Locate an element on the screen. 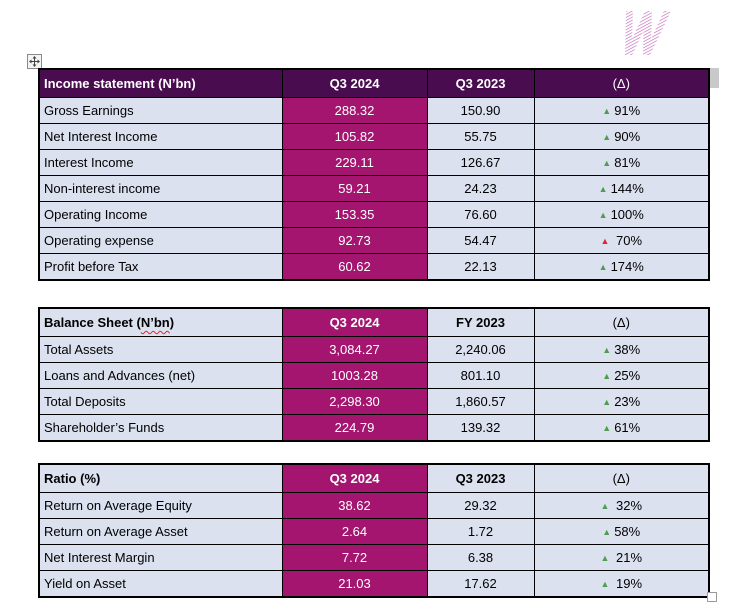  table-move-handle is located at coordinates (34, 61).